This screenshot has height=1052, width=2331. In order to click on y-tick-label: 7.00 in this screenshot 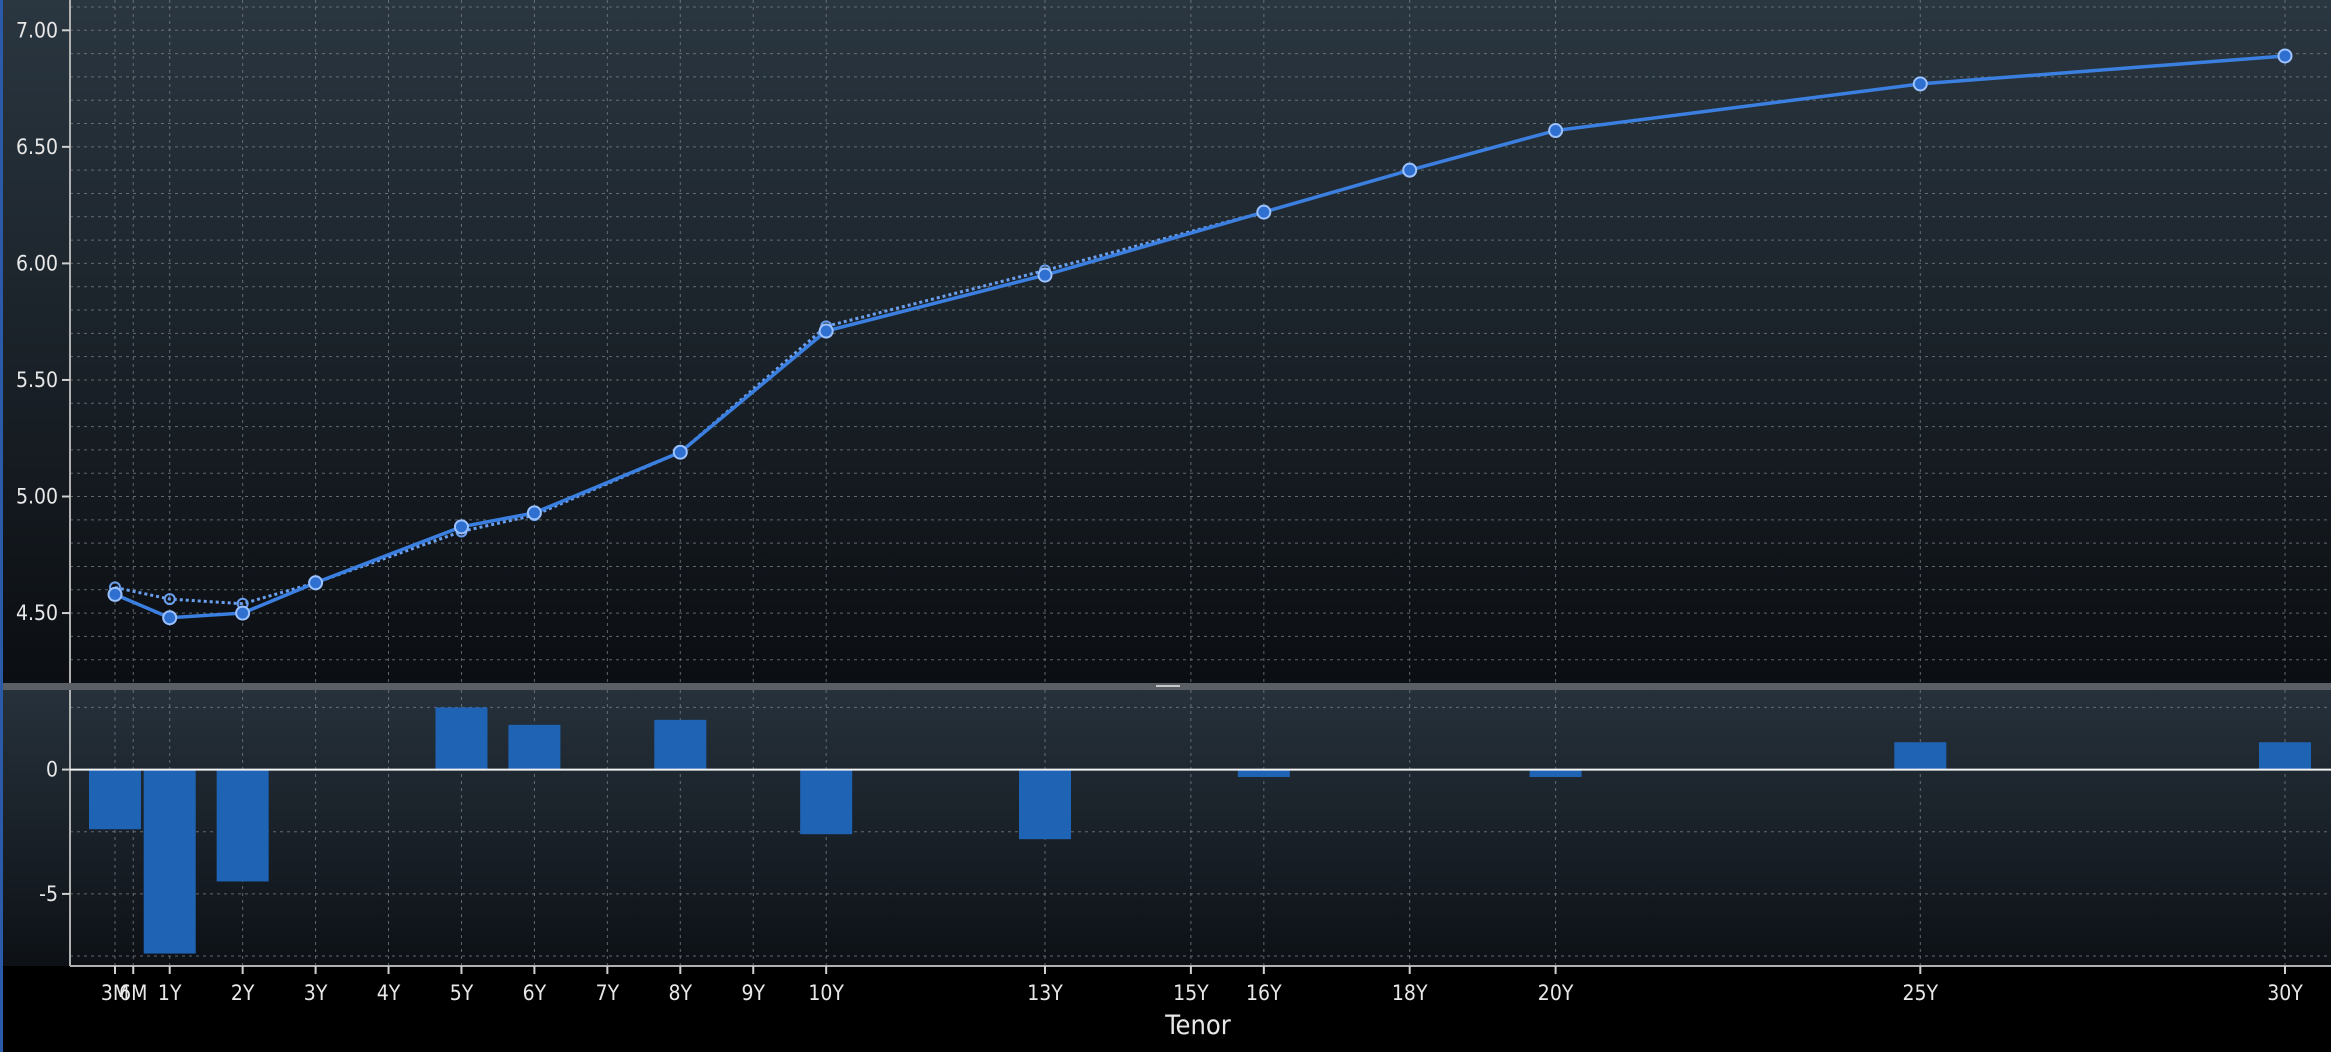, I will do `click(37, 30)`.